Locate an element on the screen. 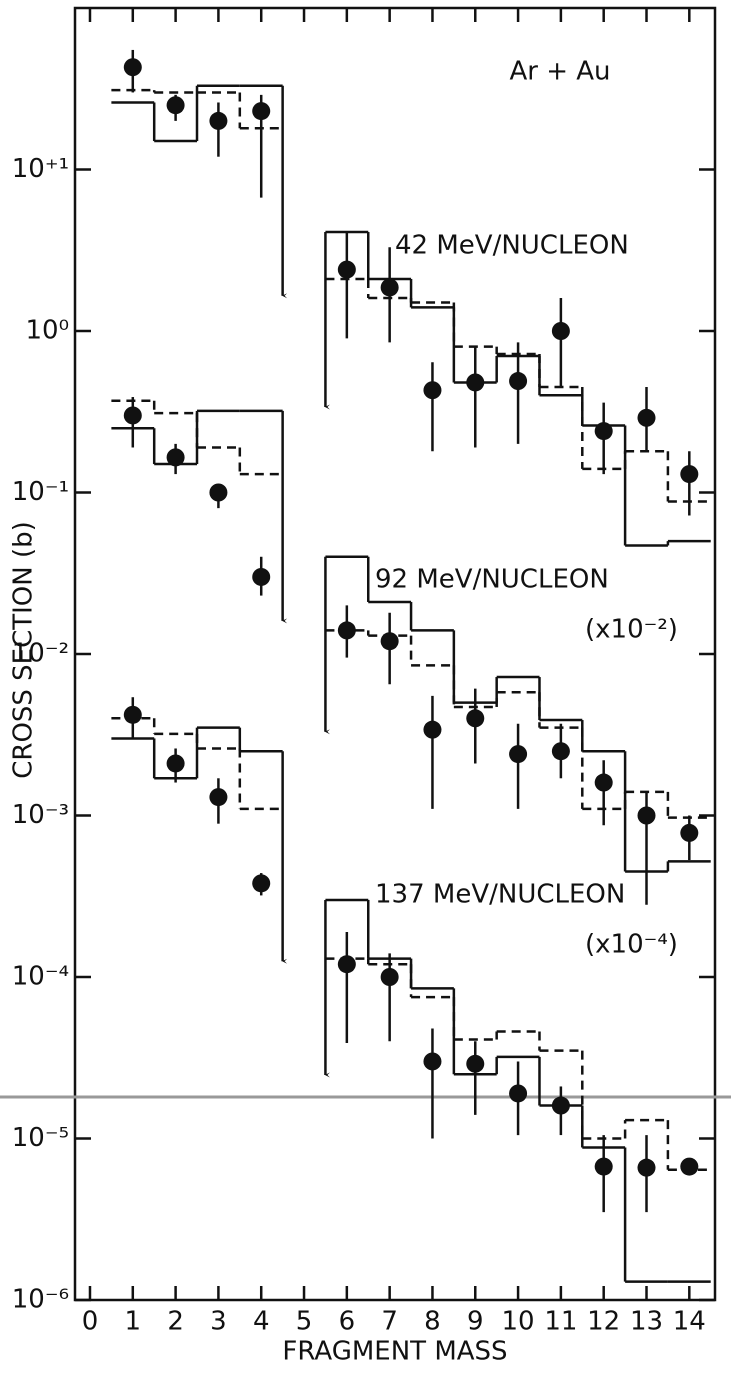 Image resolution: width=731 pixels, height=1374 pixels. y-tick-label: 10⁻⁵ is located at coordinates (40, 1138).